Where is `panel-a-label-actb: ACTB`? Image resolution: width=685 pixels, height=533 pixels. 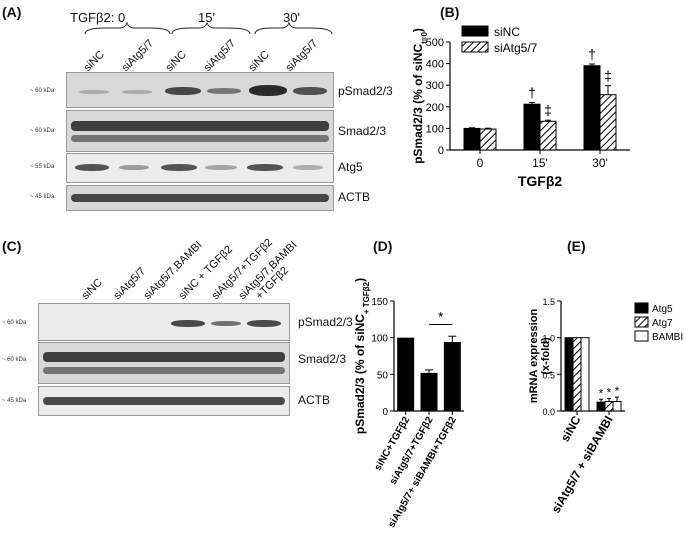
panel-a-label-actb: ACTB is located at coordinates (354, 197).